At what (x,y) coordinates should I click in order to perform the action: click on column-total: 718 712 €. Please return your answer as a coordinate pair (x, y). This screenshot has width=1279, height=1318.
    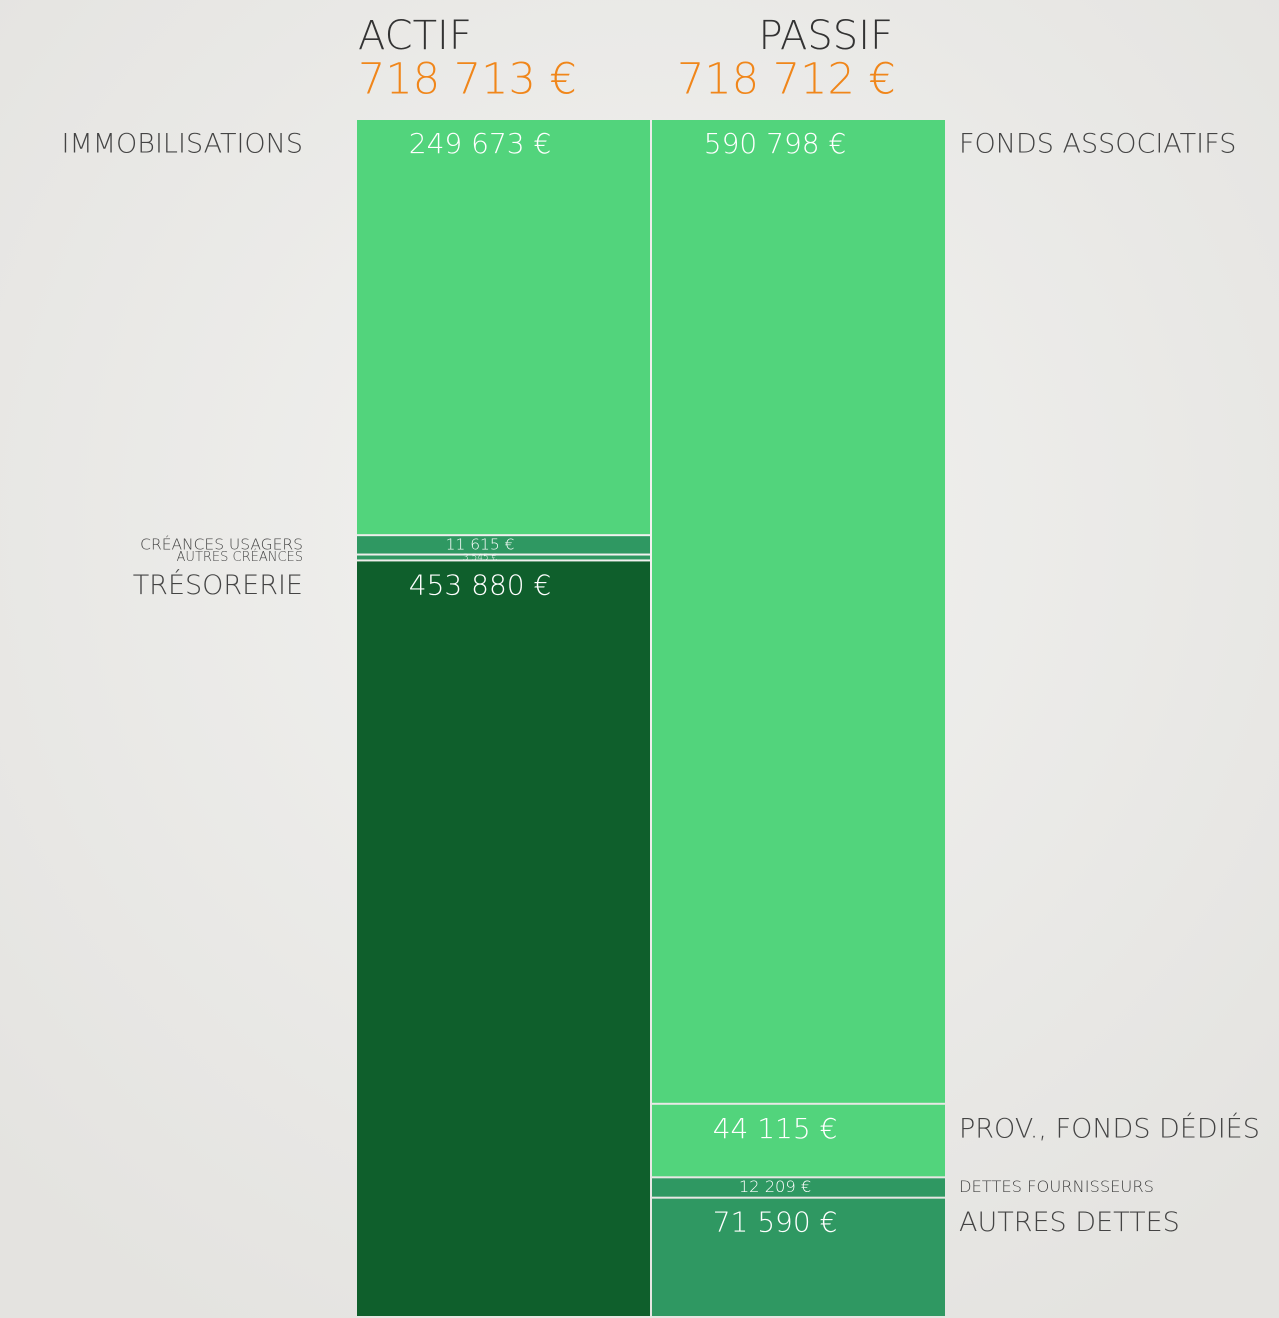
    Looking at the image, I should click on (786, 80).